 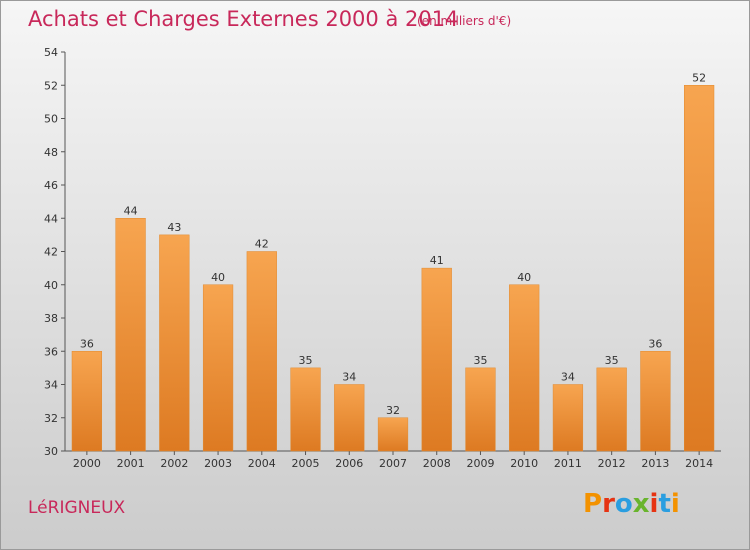 I want to click on chart-title: Achats et Charges Externes 2000 à 2014, so click(x=243, y=19).